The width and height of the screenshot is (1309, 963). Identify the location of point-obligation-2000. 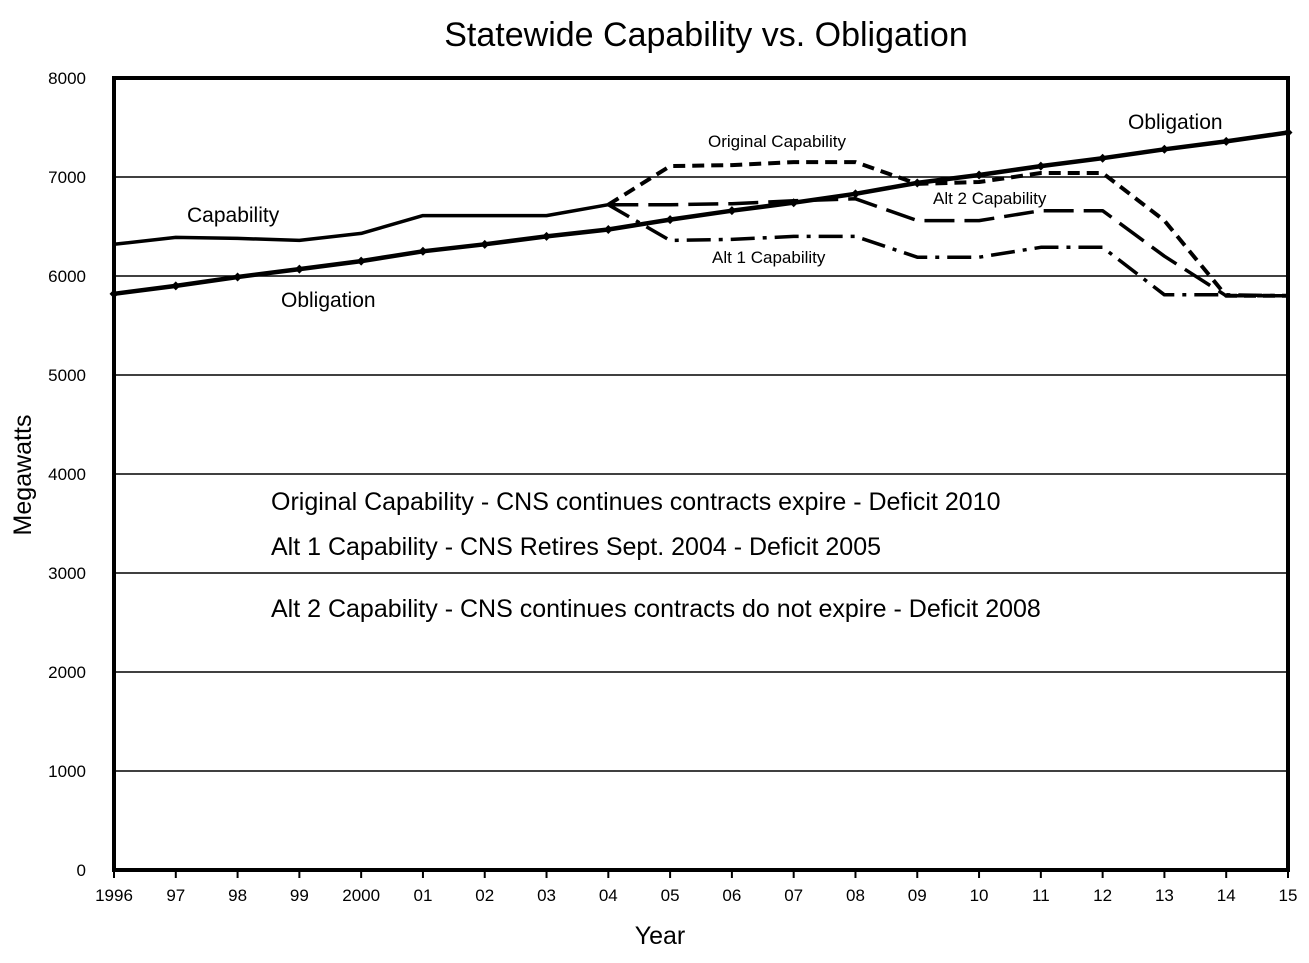
(361, 261).